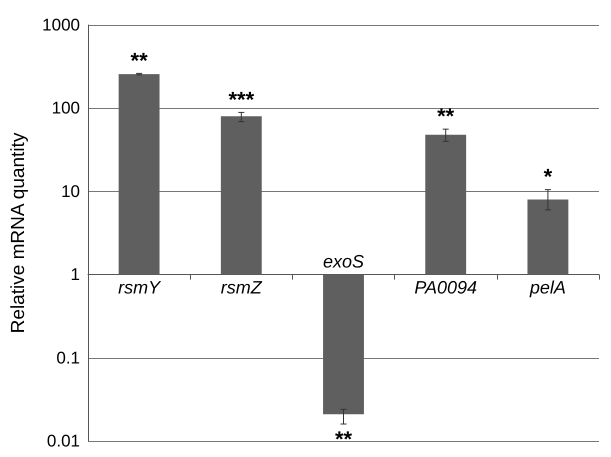  Describe the element at coordinates (241, 288) in the screenshot. I see `x-tick-label: rsmZ` at that location.